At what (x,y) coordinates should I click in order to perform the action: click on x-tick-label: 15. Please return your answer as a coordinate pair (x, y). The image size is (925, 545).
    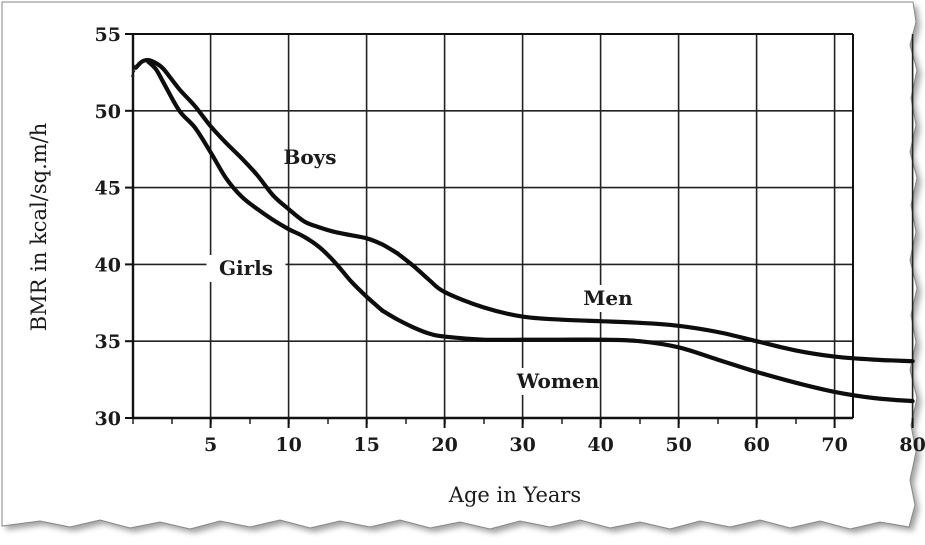
    Looking at the image, I should click on (366, 445).